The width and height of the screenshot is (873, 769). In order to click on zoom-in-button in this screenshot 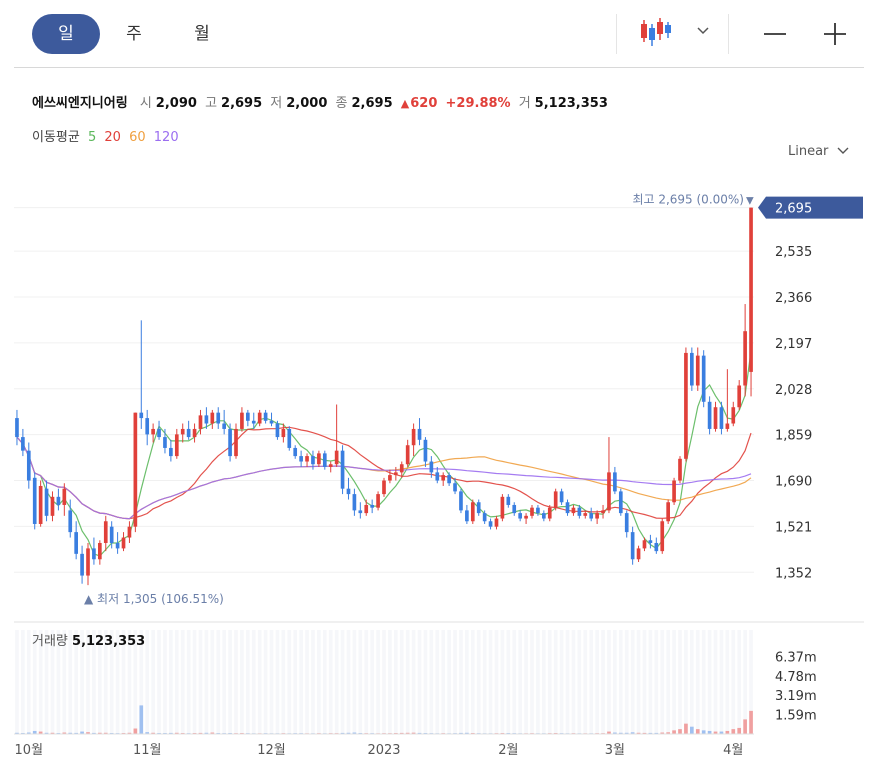, I will do `click(834, 34)`.